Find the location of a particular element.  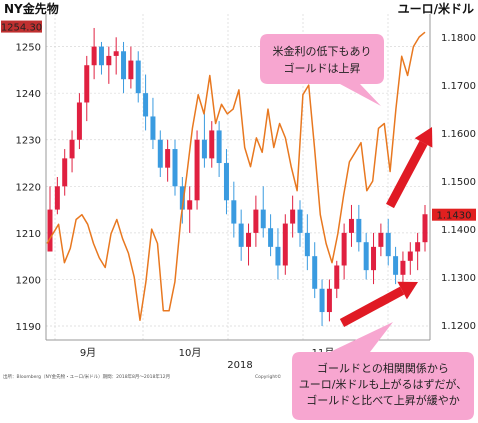

arrow-flat-head is located at coordinates (407, 290).